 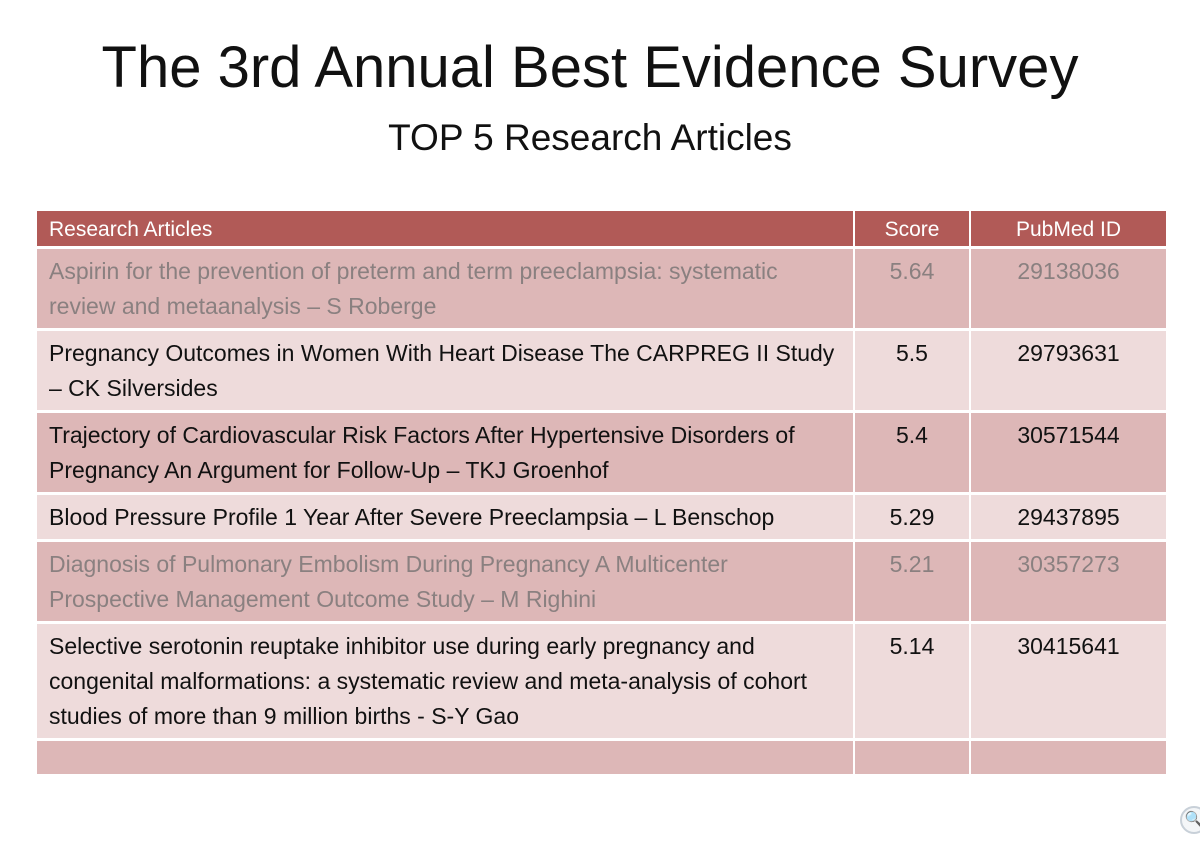 I want to click on table-header-row: Research Articles Score PubMed ID, so click(x=601, y=230).